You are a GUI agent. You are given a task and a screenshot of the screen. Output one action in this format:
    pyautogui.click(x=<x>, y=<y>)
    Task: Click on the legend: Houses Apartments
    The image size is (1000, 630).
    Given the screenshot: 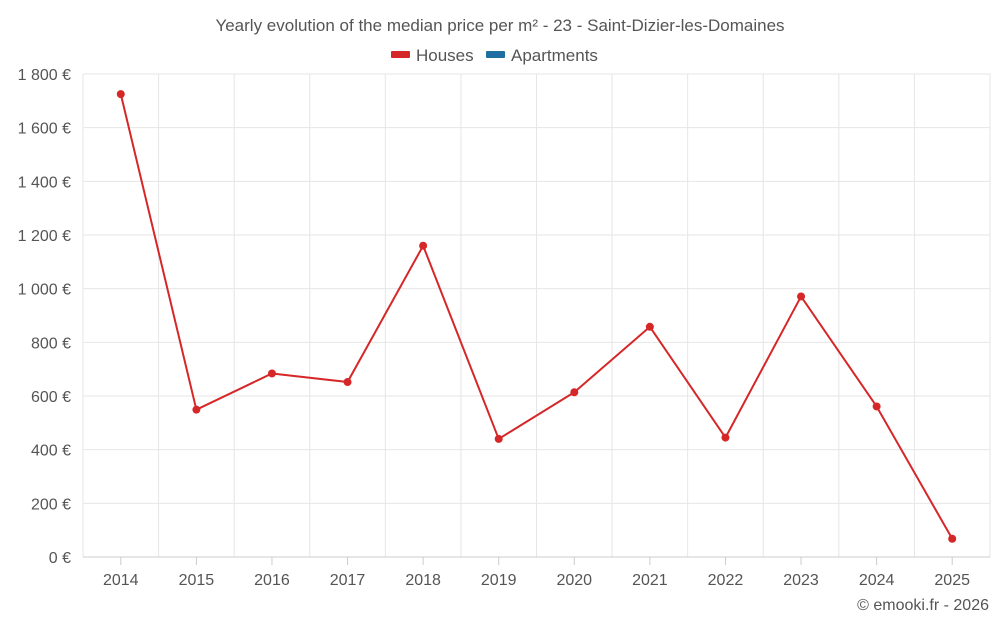 What is the action you would take?
    pyautogui.click(x=494, y=55)
    